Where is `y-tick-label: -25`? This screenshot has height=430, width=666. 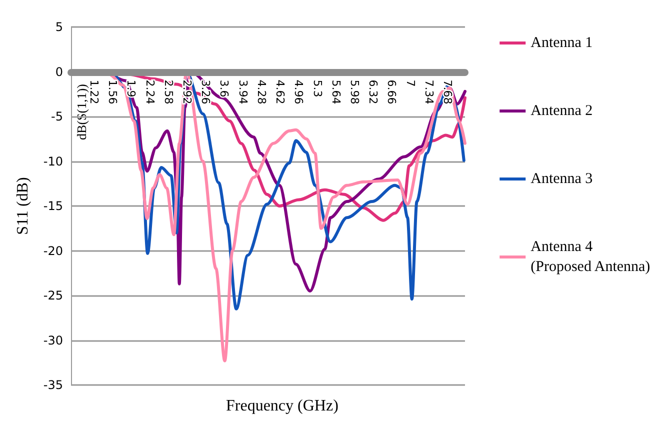
y-tick-label: -25 is located at coordinates (53, 295).